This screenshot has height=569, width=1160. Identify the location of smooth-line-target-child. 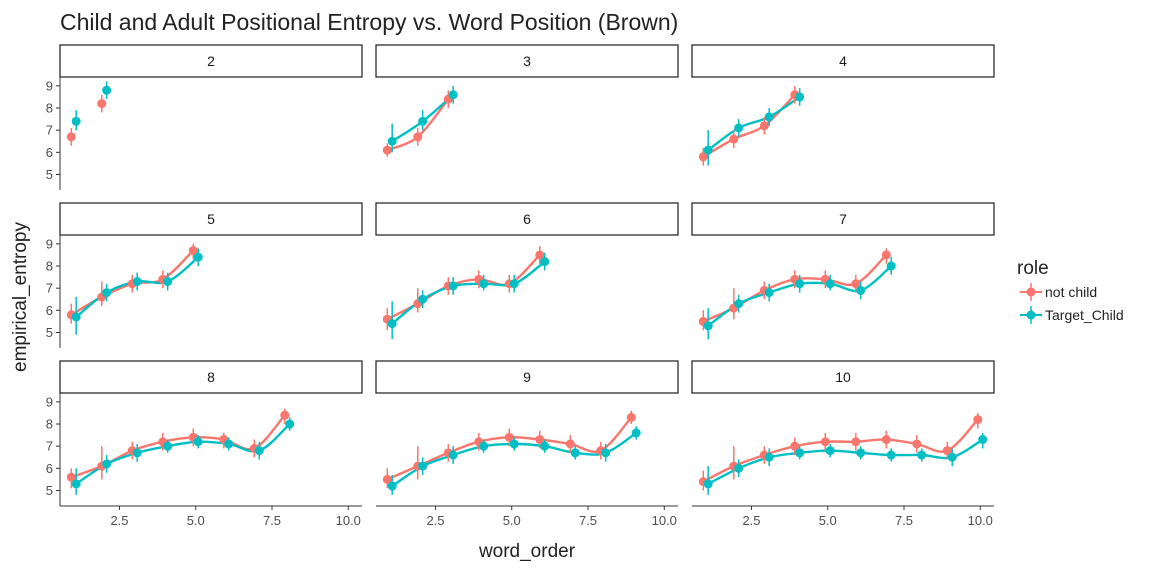
(468, 292).